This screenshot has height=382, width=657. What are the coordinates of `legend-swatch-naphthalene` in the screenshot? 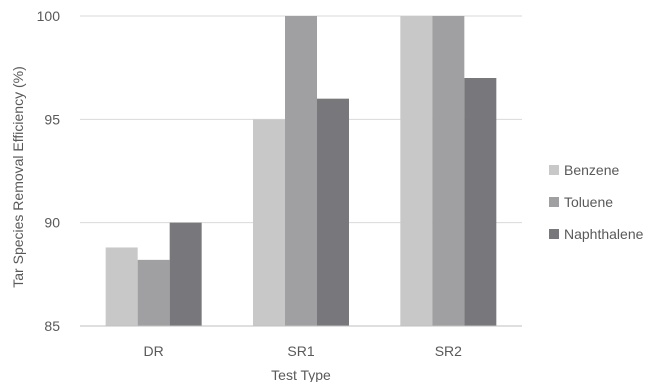 It's located at (554, 234).